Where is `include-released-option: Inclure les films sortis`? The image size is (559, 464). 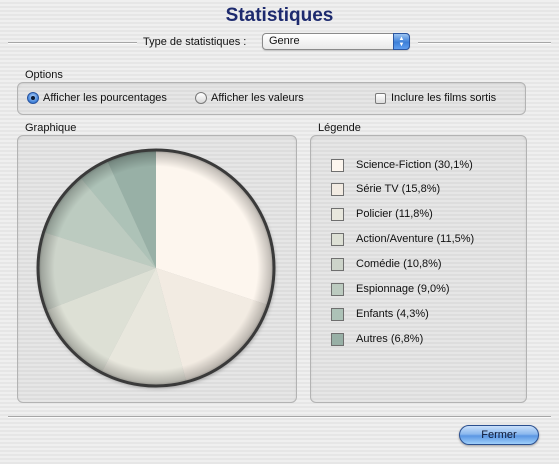
include-released-option: Inclure les films sortis is located at coordinates (435, 98).